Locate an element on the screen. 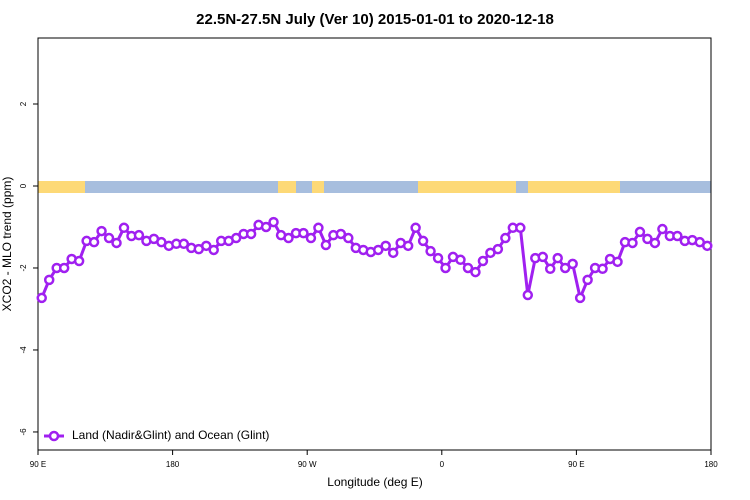  y-axis-label: XCO2 - MLO trend (ppm) is located at coordinates (7, 244).